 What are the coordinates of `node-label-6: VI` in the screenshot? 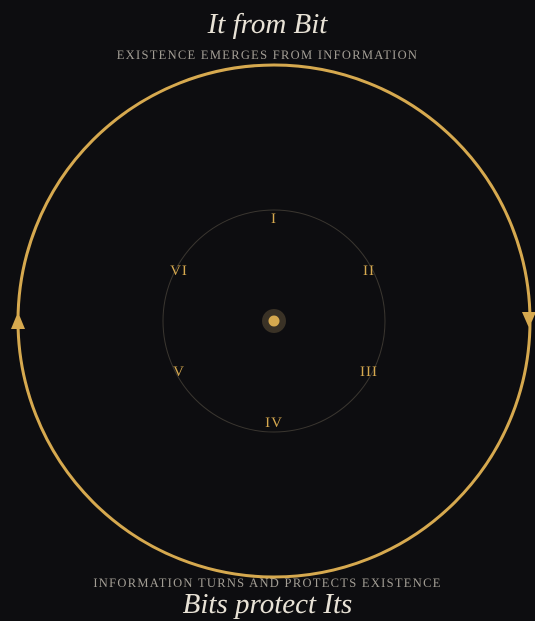 It's located at (179, 271).